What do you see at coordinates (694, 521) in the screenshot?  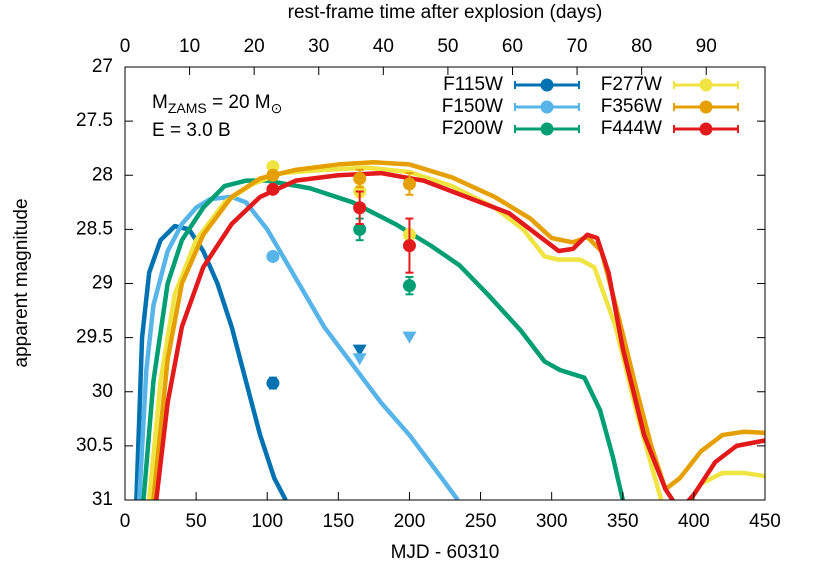 I see `x-tick-label: 400` at bounding box center [694, 521].